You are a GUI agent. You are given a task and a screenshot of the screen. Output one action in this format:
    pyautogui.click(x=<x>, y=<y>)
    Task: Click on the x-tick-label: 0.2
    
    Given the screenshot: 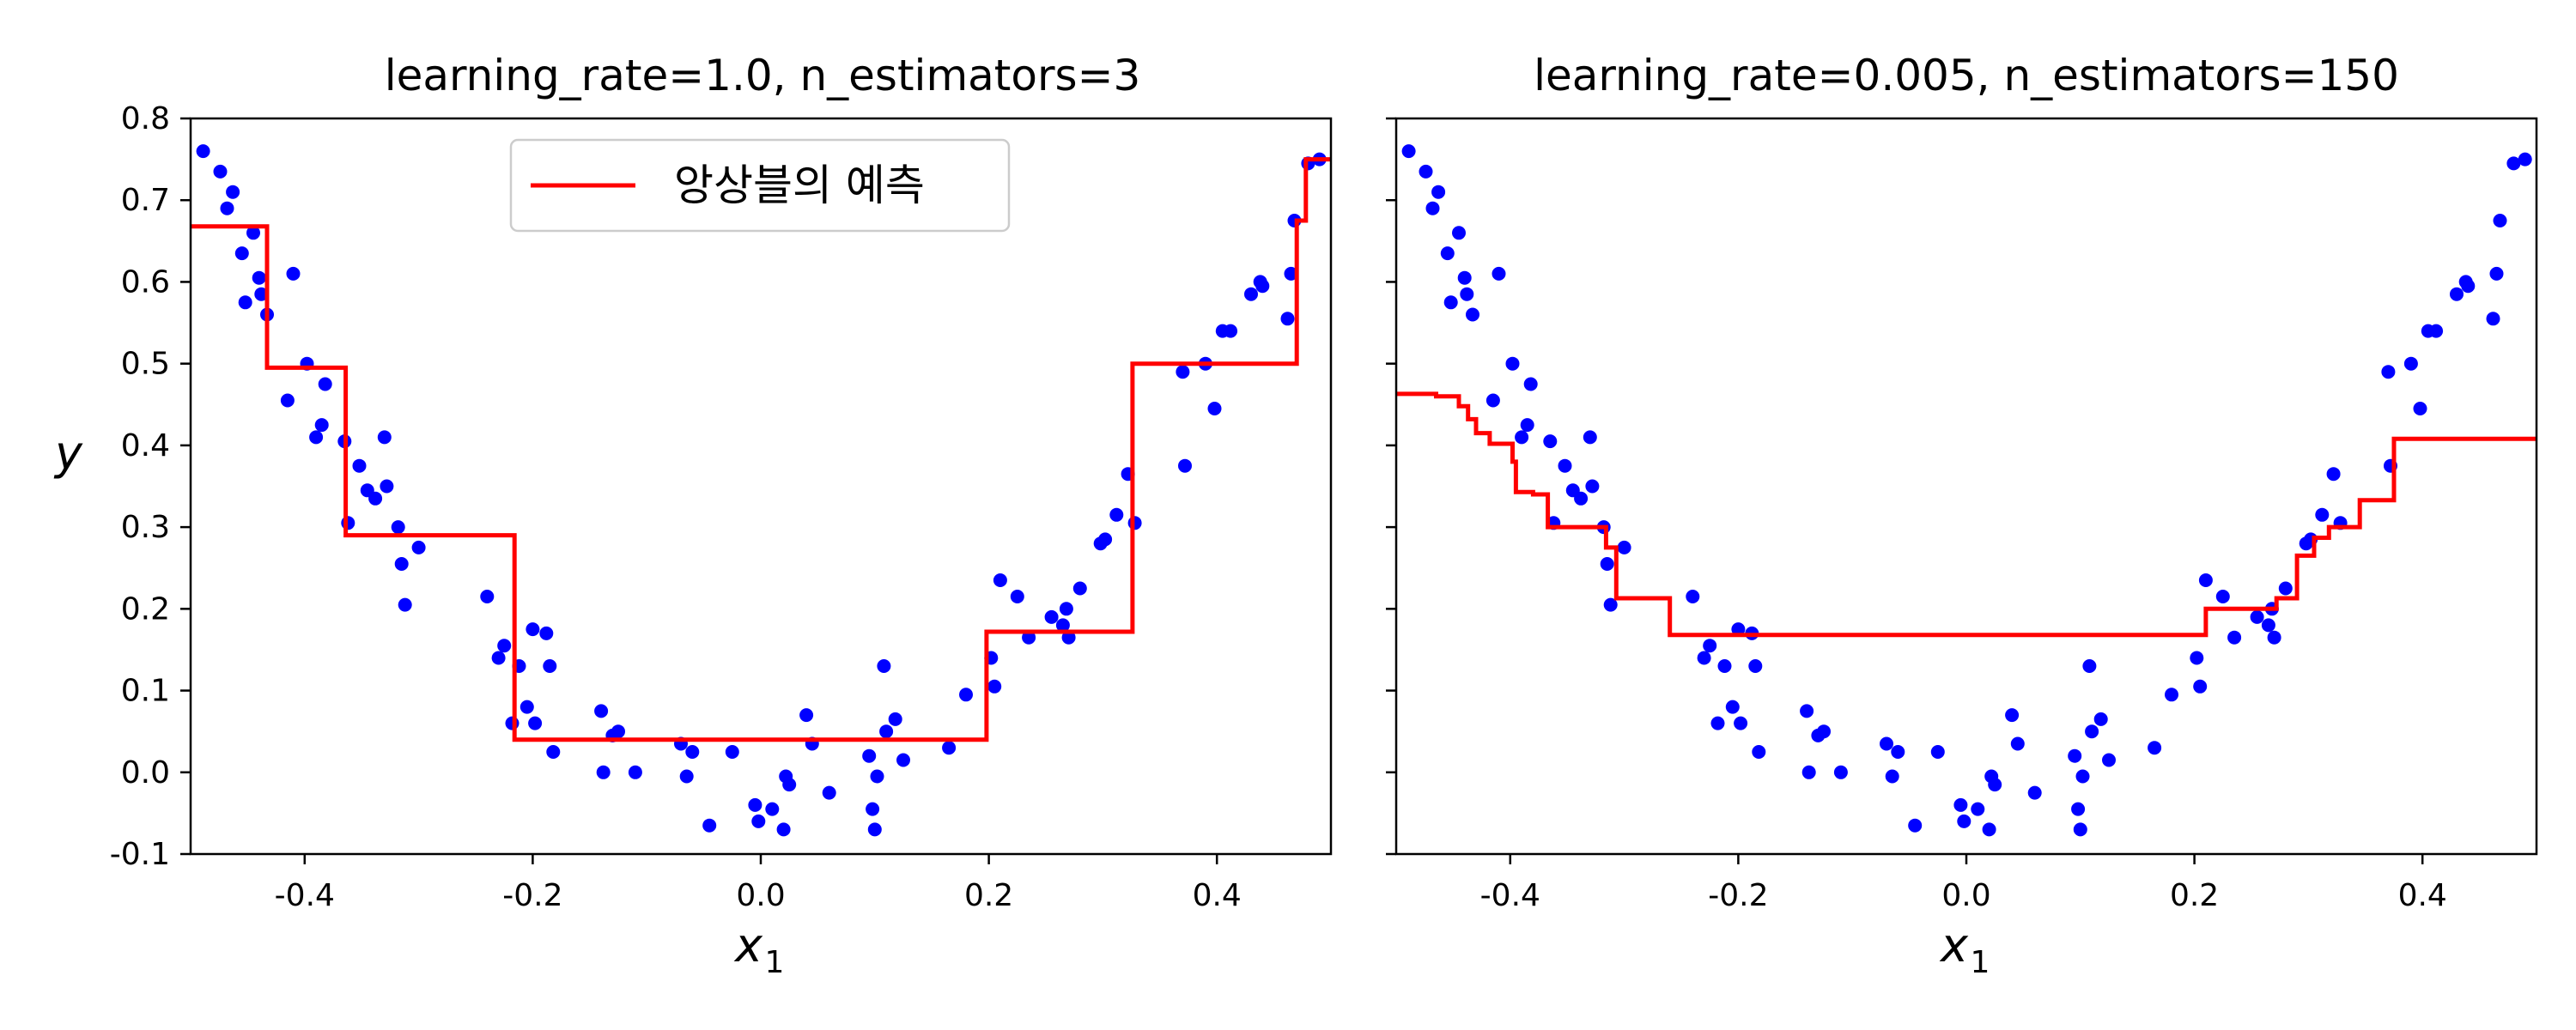 What is the action you would take?
    pyautogui.click(x=2194, y=895)
    